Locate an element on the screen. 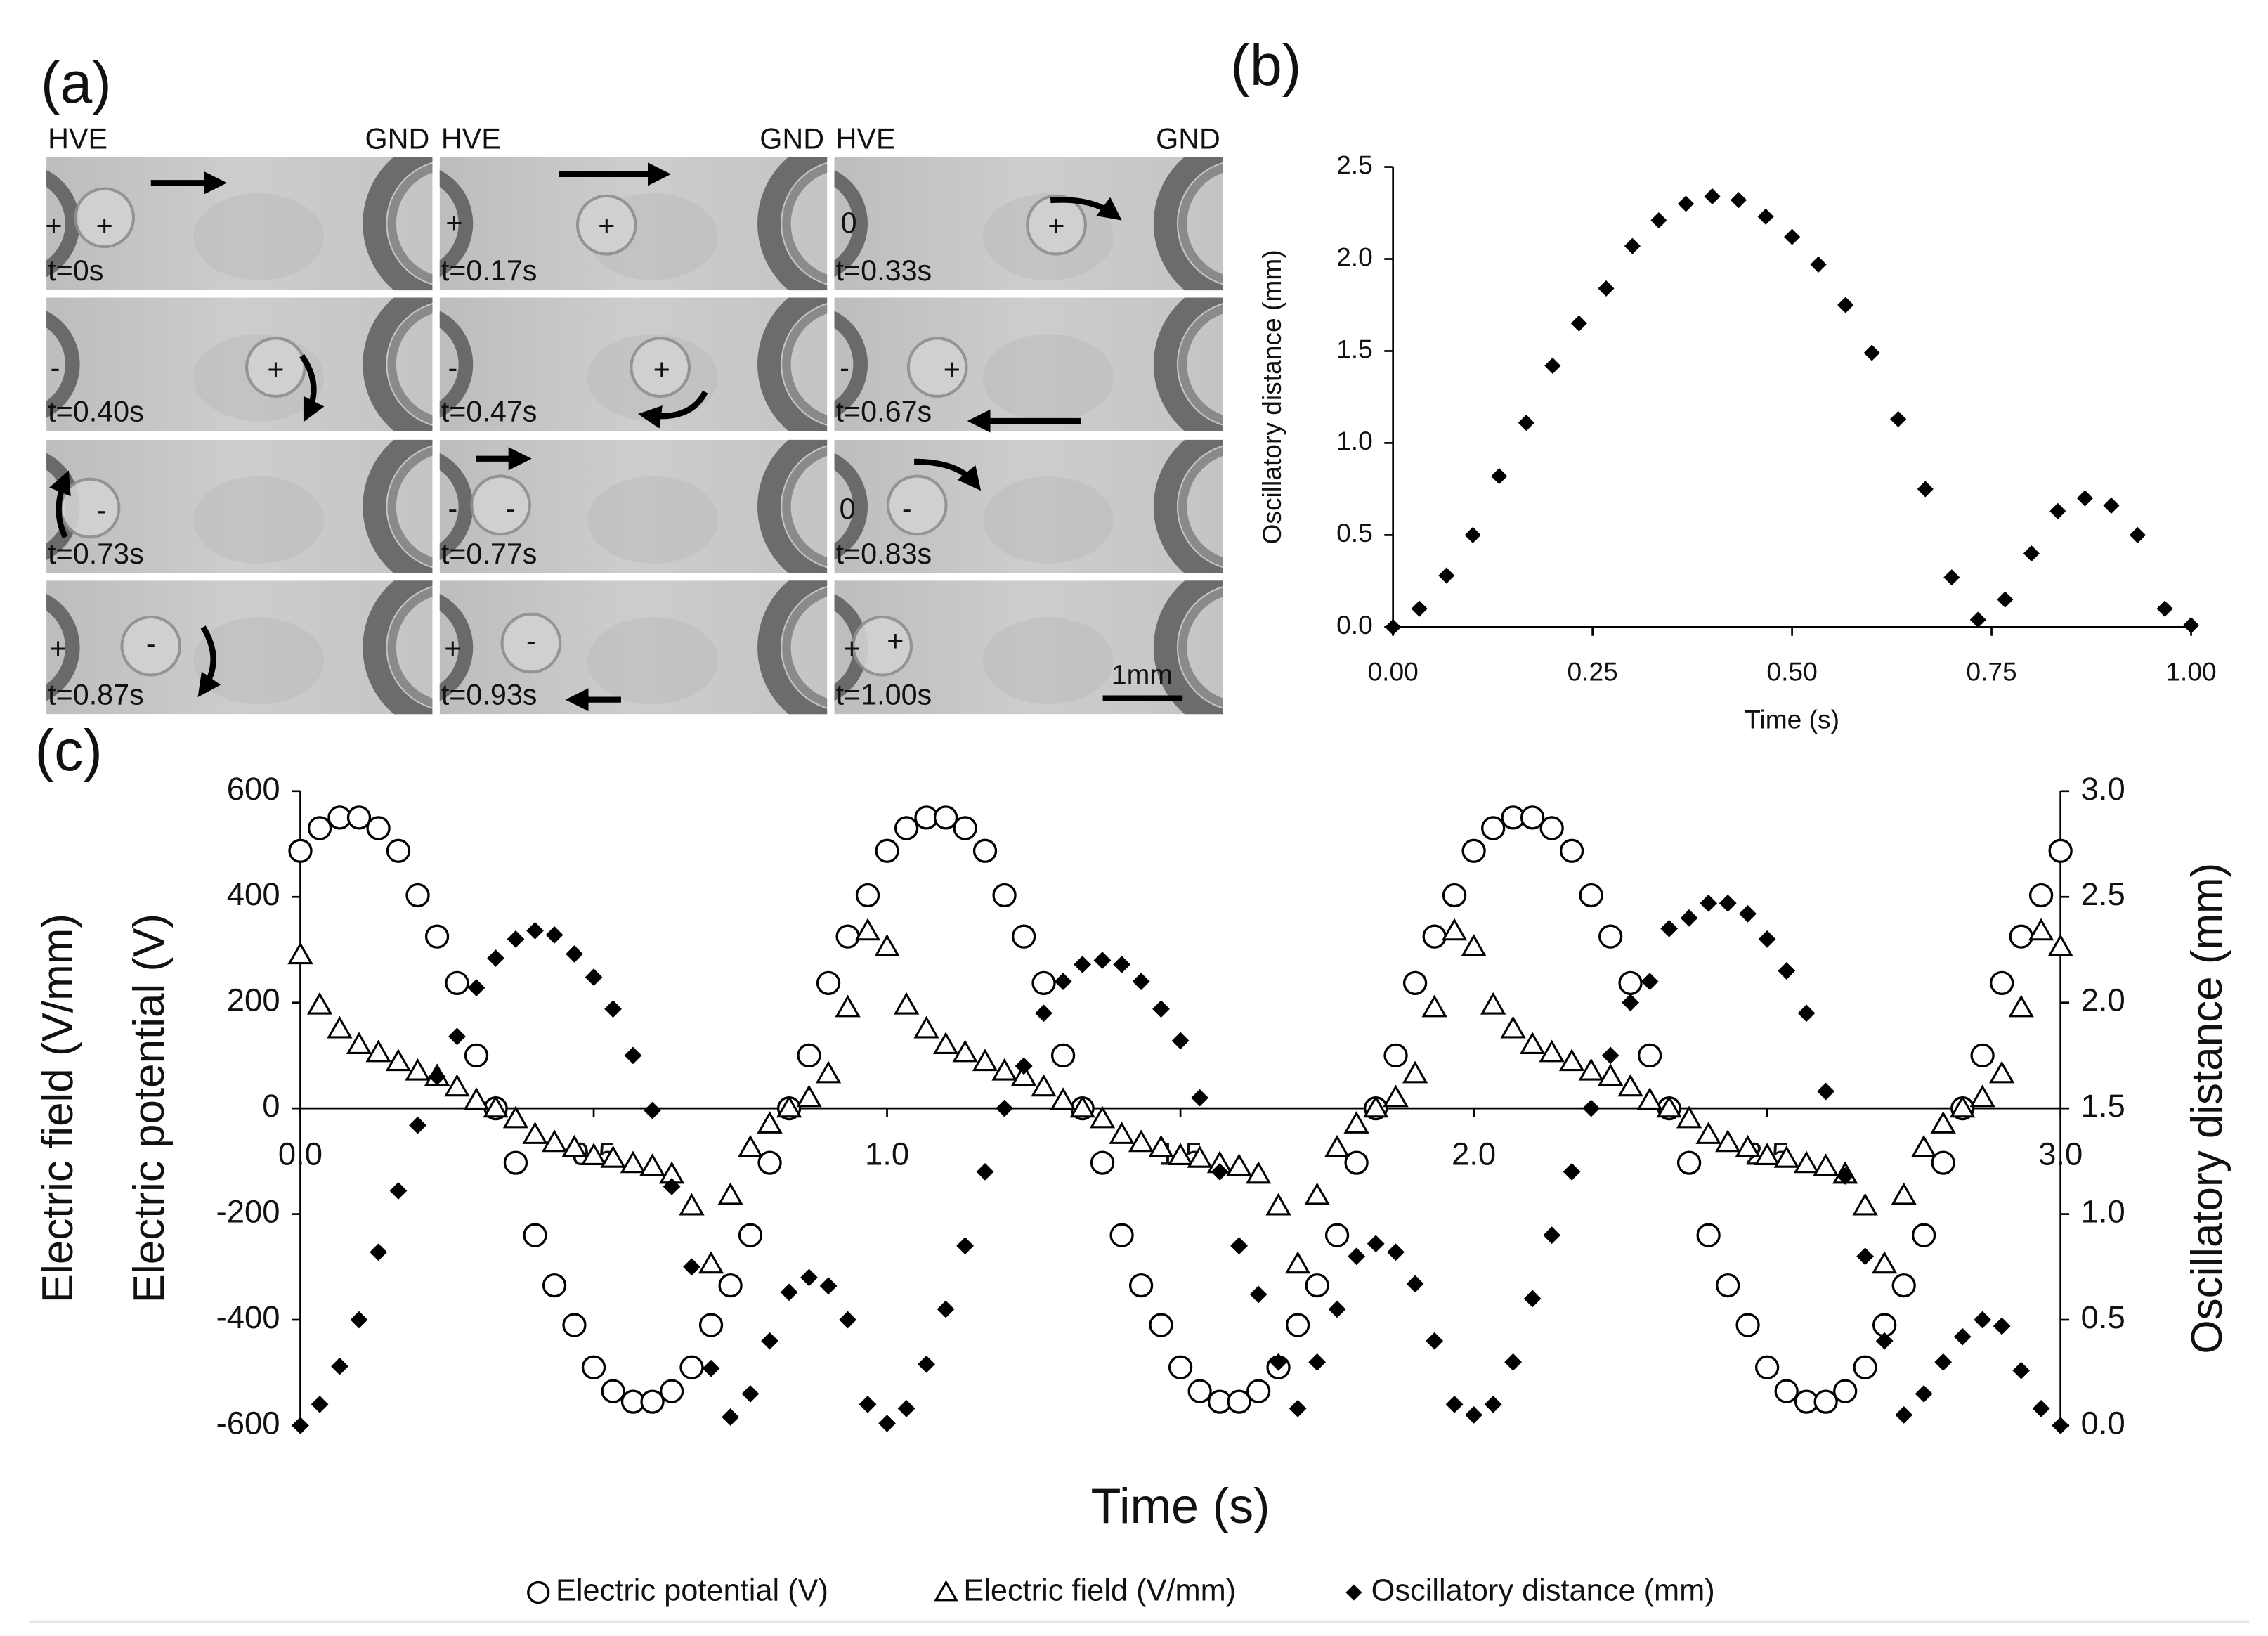 This screenshot has width=2268, height=1636. motion-arrow is located at coordinates (312, 387).